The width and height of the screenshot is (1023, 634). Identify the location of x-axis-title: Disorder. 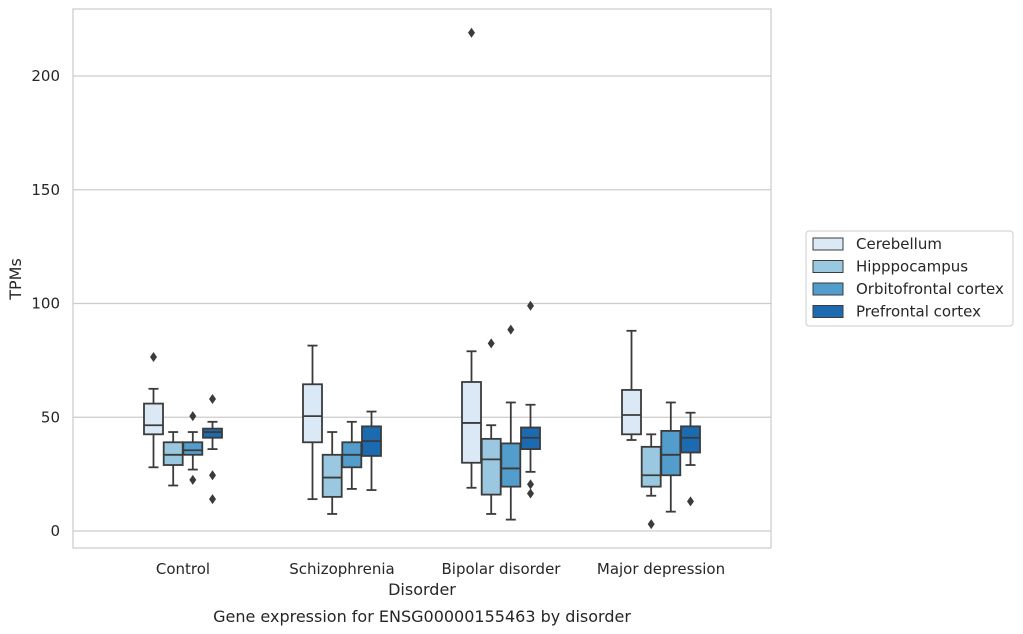
(422, 589).